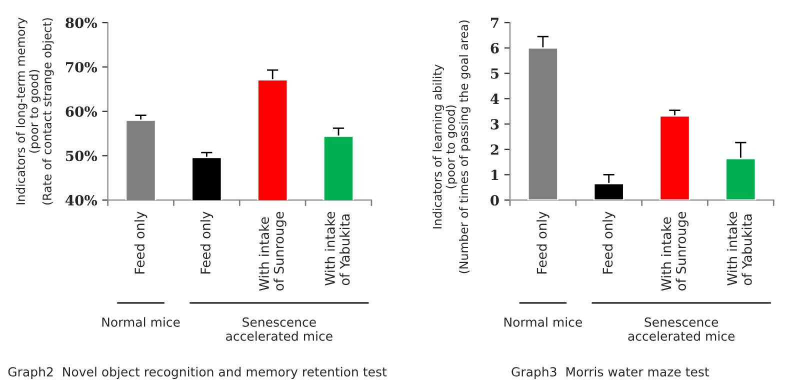 The width and height of the screenshot is (787, 390). Describe the element at coordinates (197, 372) in the screenshot. I see `text: Graph2 Novel object recognition and memory retention test` at that location.